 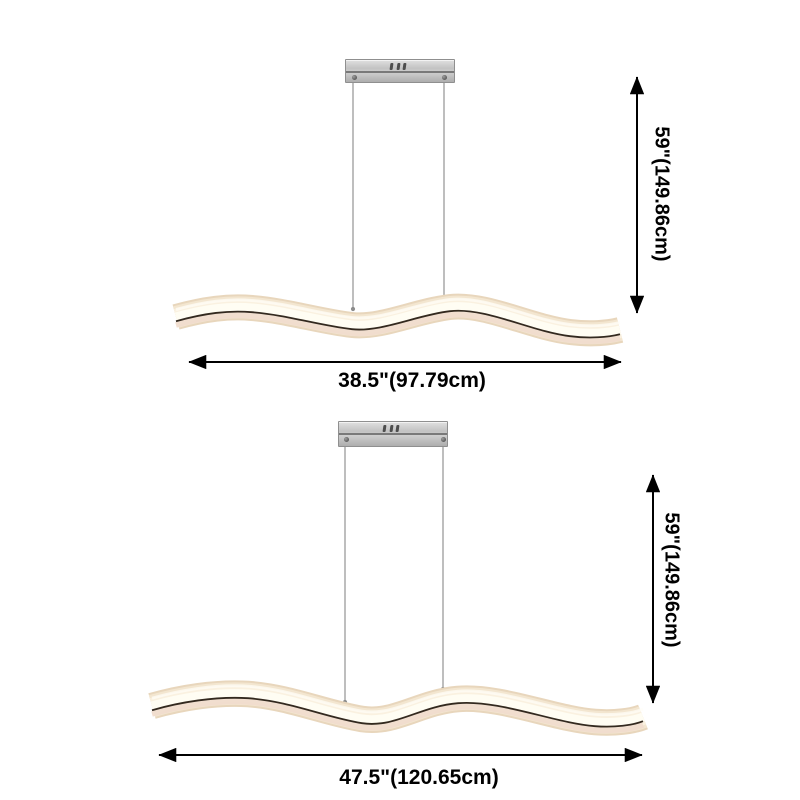 I want to click on height-dimension-label-large: 59"(149.86cm), so click(x=671, y=580).